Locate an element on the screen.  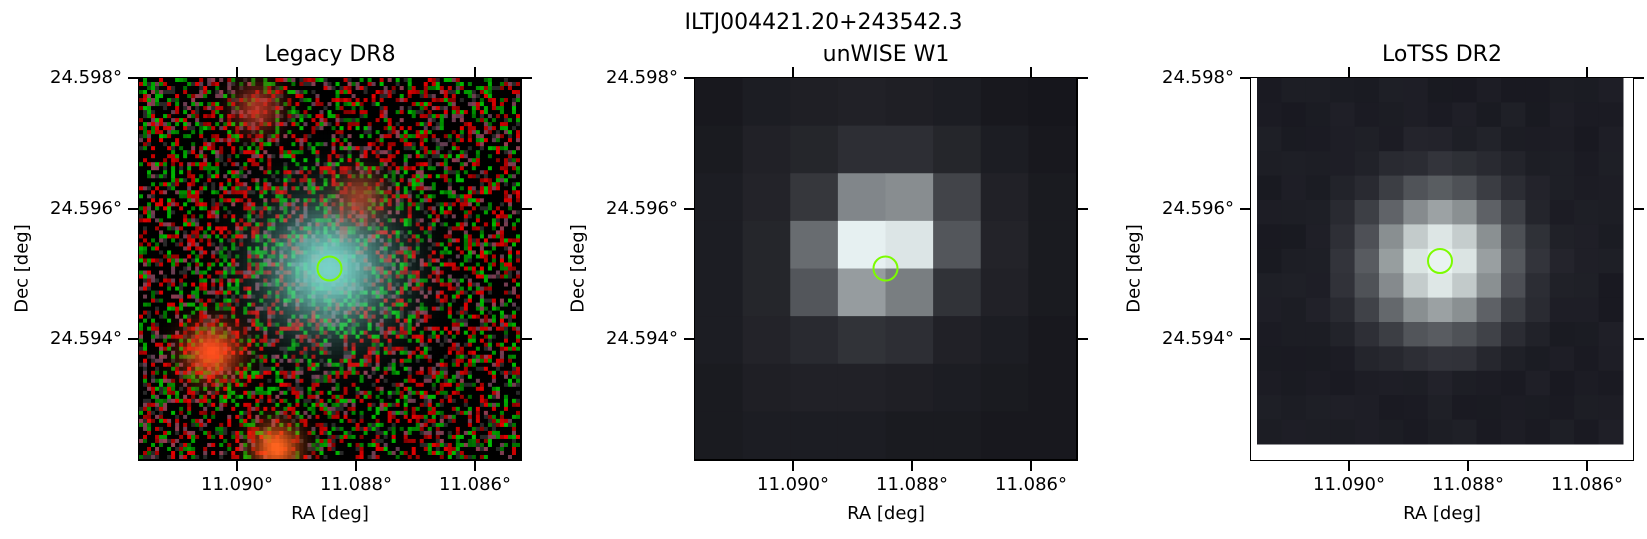
panel-title: unWISE W1 is located at coordinates (886, 54).